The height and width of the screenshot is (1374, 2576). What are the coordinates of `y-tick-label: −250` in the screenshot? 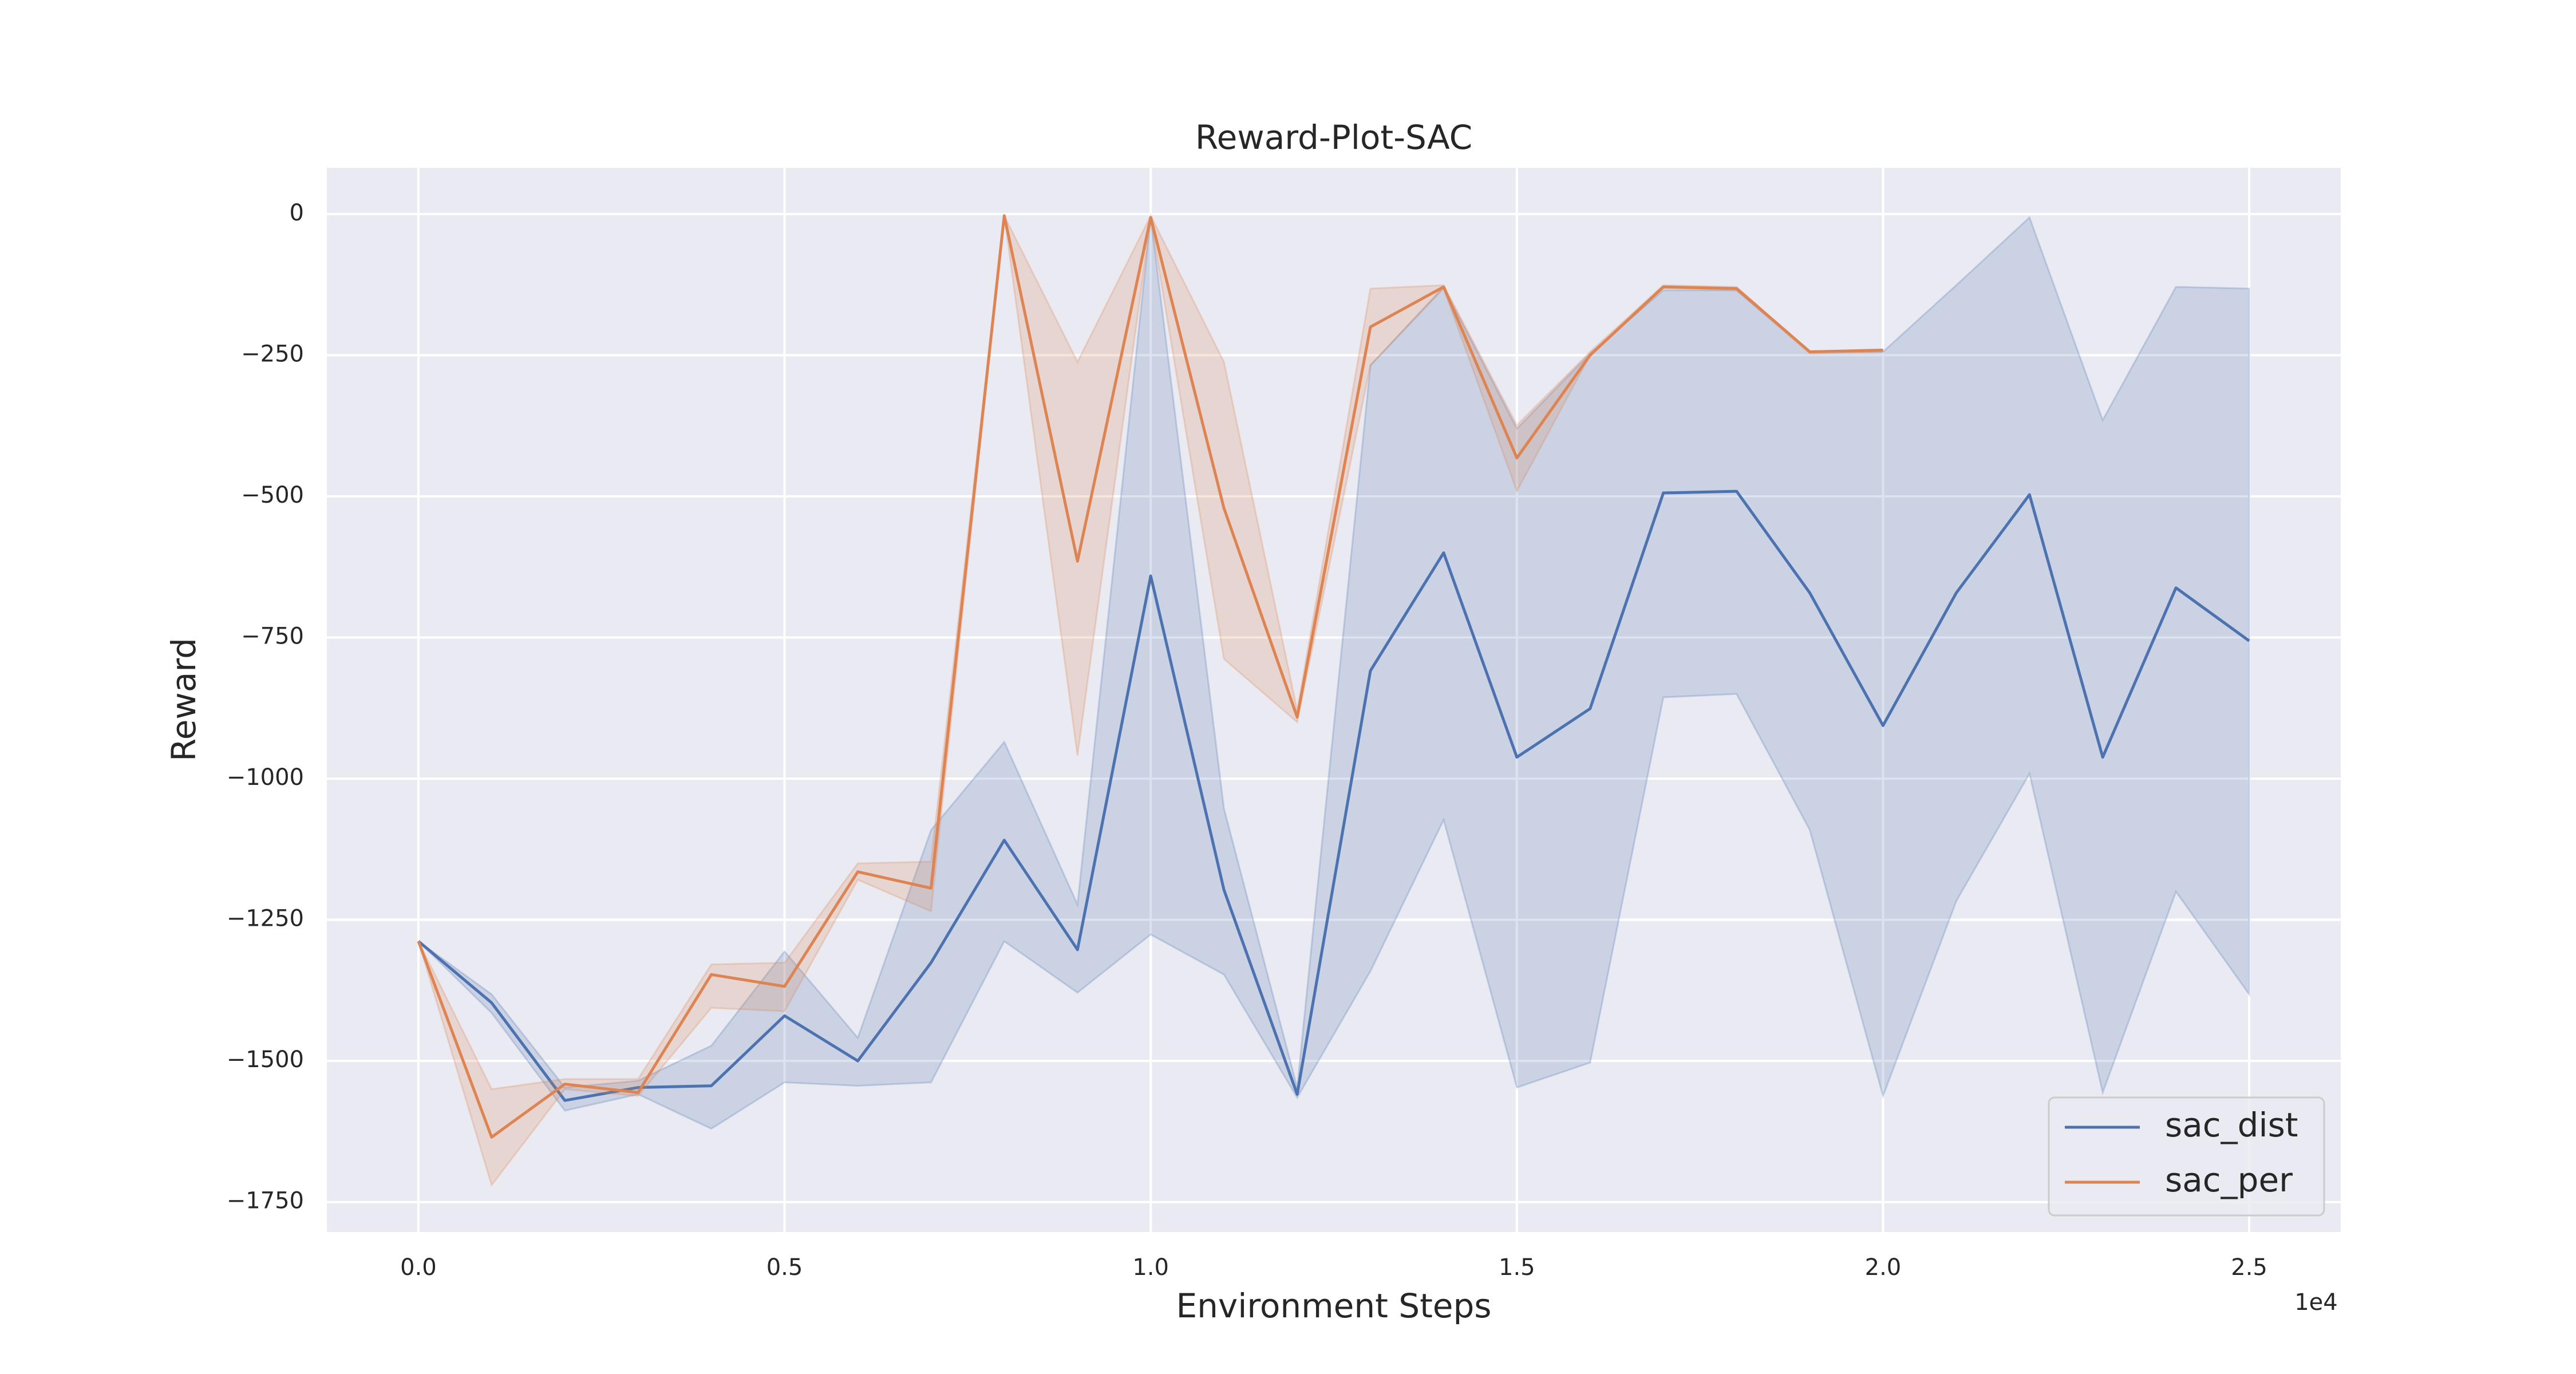 It's located at (272, 354).